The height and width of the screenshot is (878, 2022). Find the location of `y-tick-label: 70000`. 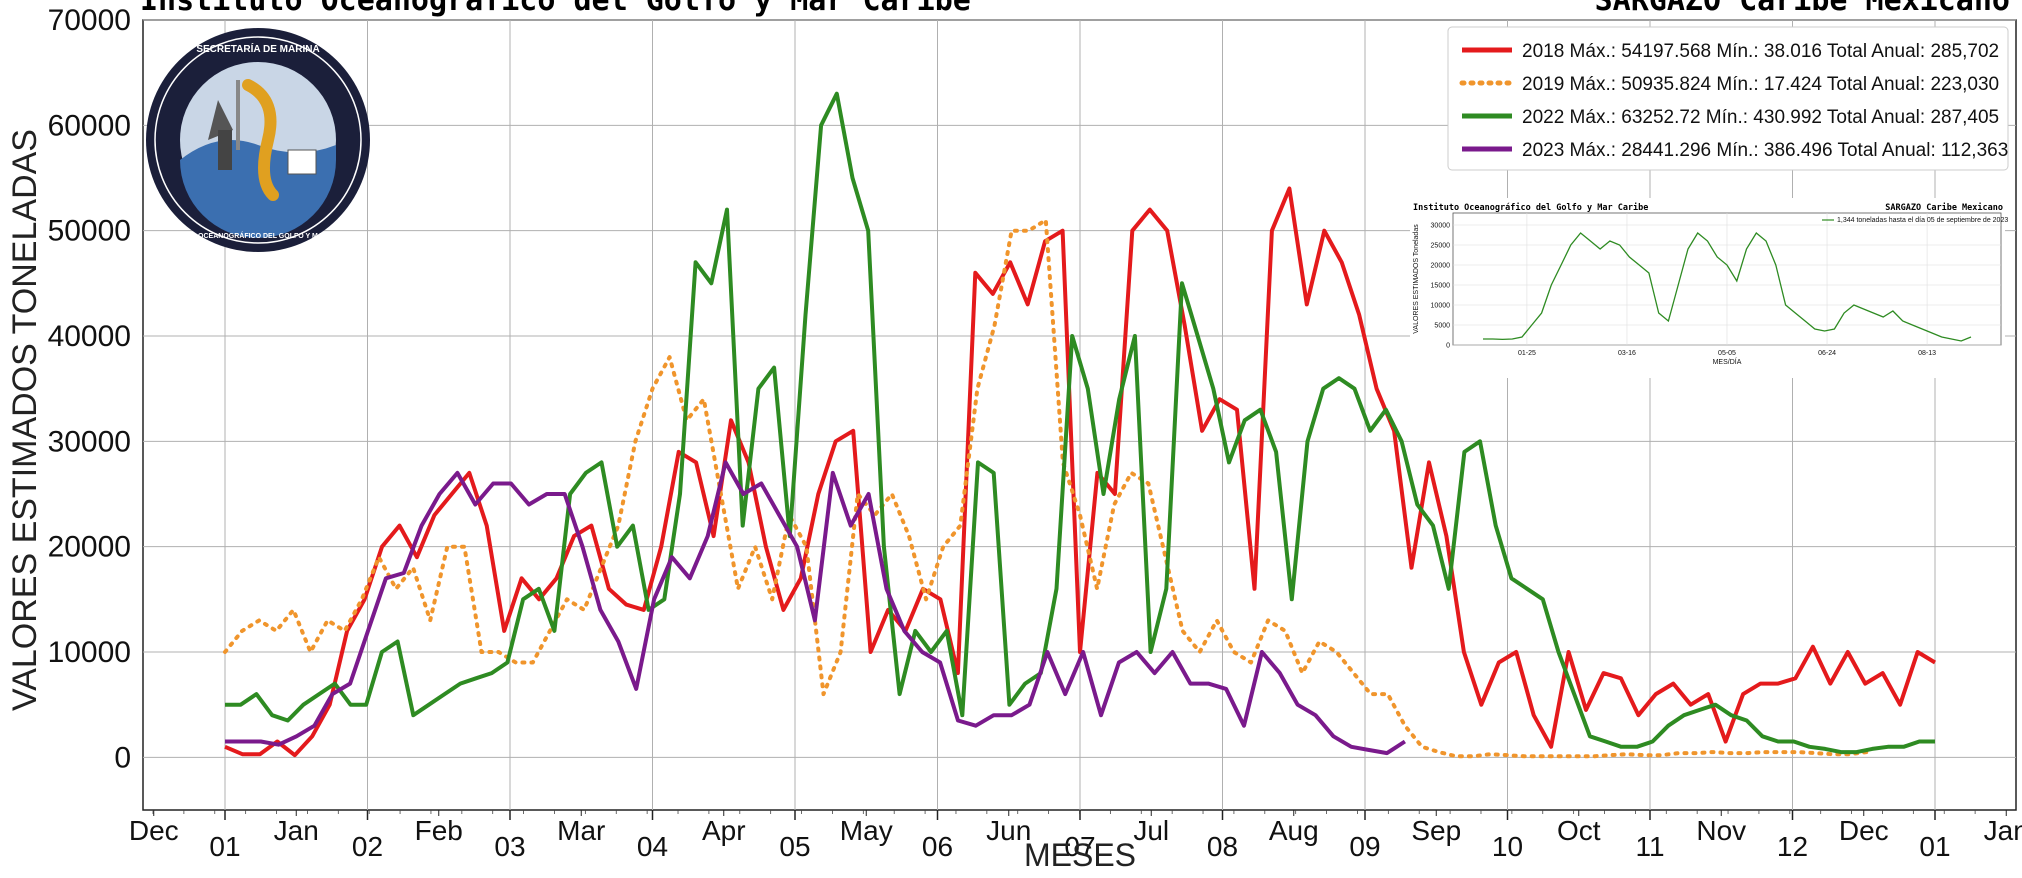

y-tick-label: 70000 is located at coordinates (89, 20).